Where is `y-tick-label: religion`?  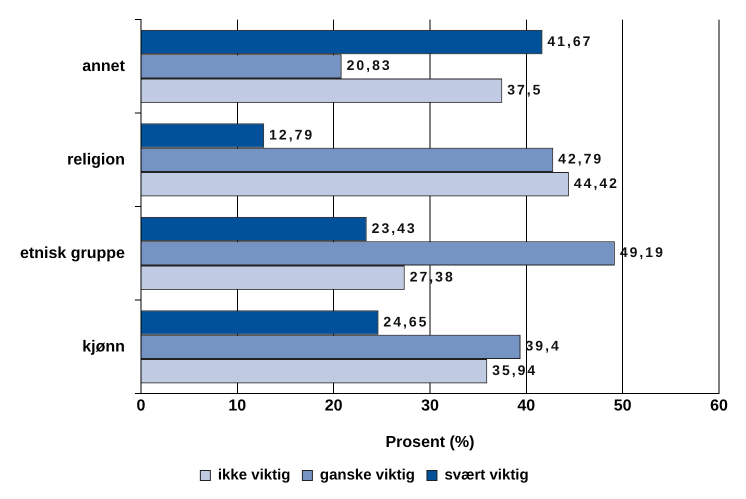 y-tick-label: religion is located at coordinates (96, 159).